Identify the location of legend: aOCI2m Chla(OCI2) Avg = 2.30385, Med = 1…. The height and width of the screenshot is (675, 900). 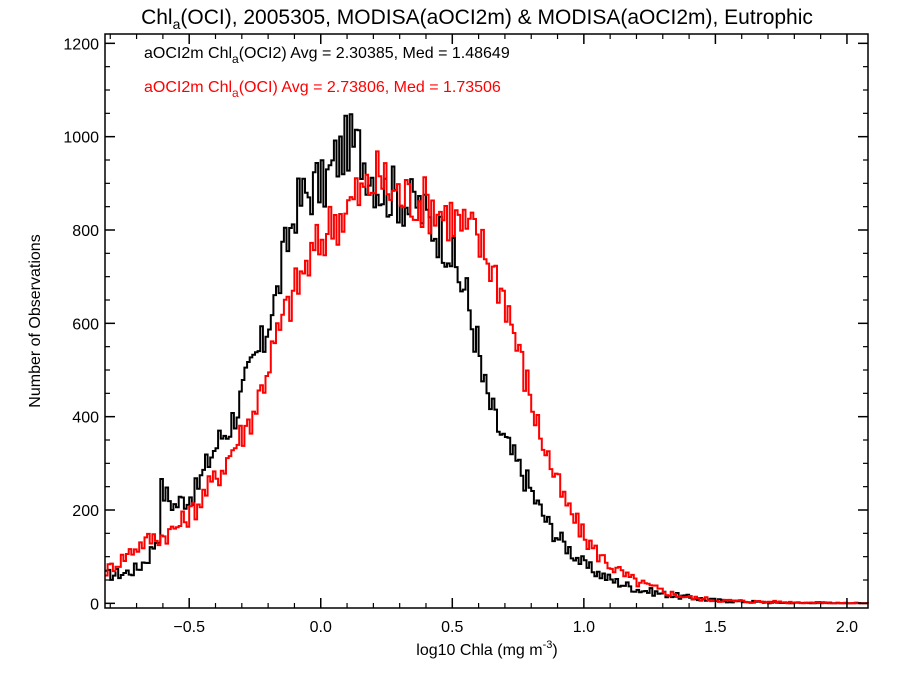
(327, 72).